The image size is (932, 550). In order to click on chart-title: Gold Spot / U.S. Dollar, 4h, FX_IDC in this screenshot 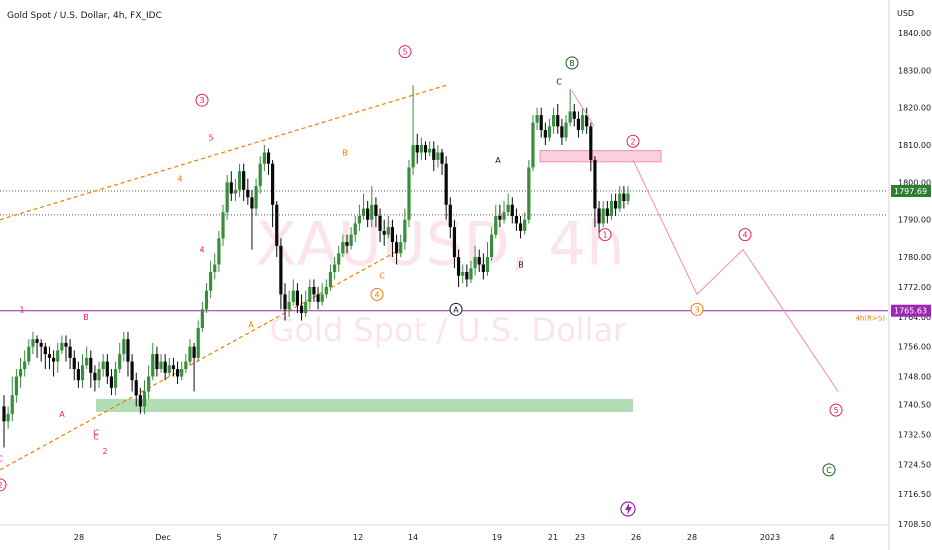, I will do `click(84, 16)`.